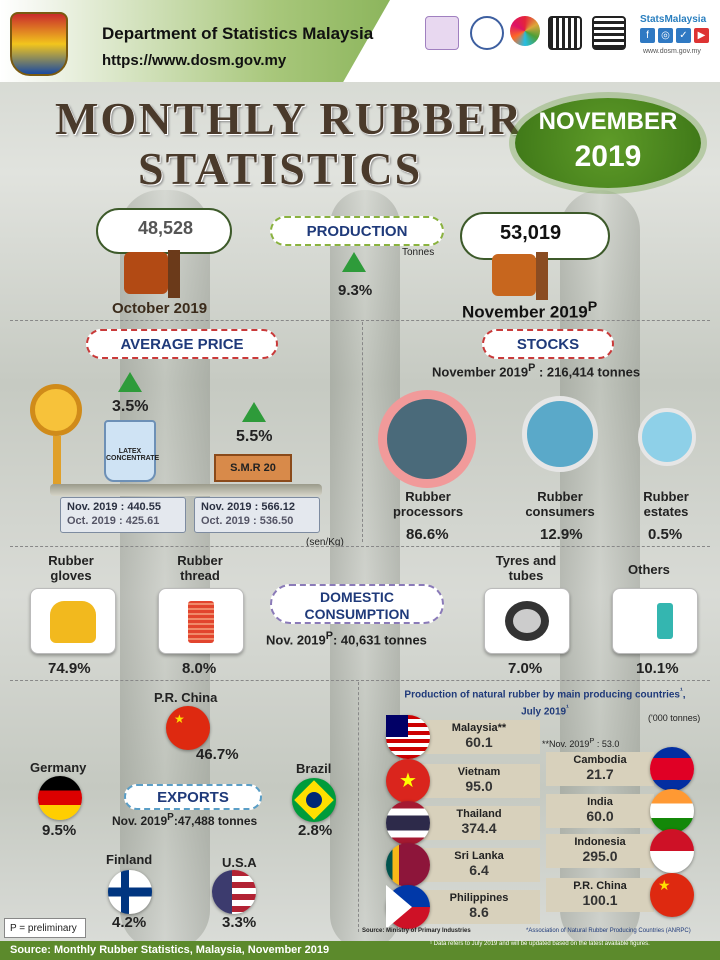 The height and width of the screenshot is (960, 720). Describe the element at coordinates (408, 865) in the screenshot. I see `sri-lanka-flag-icon` at that location.